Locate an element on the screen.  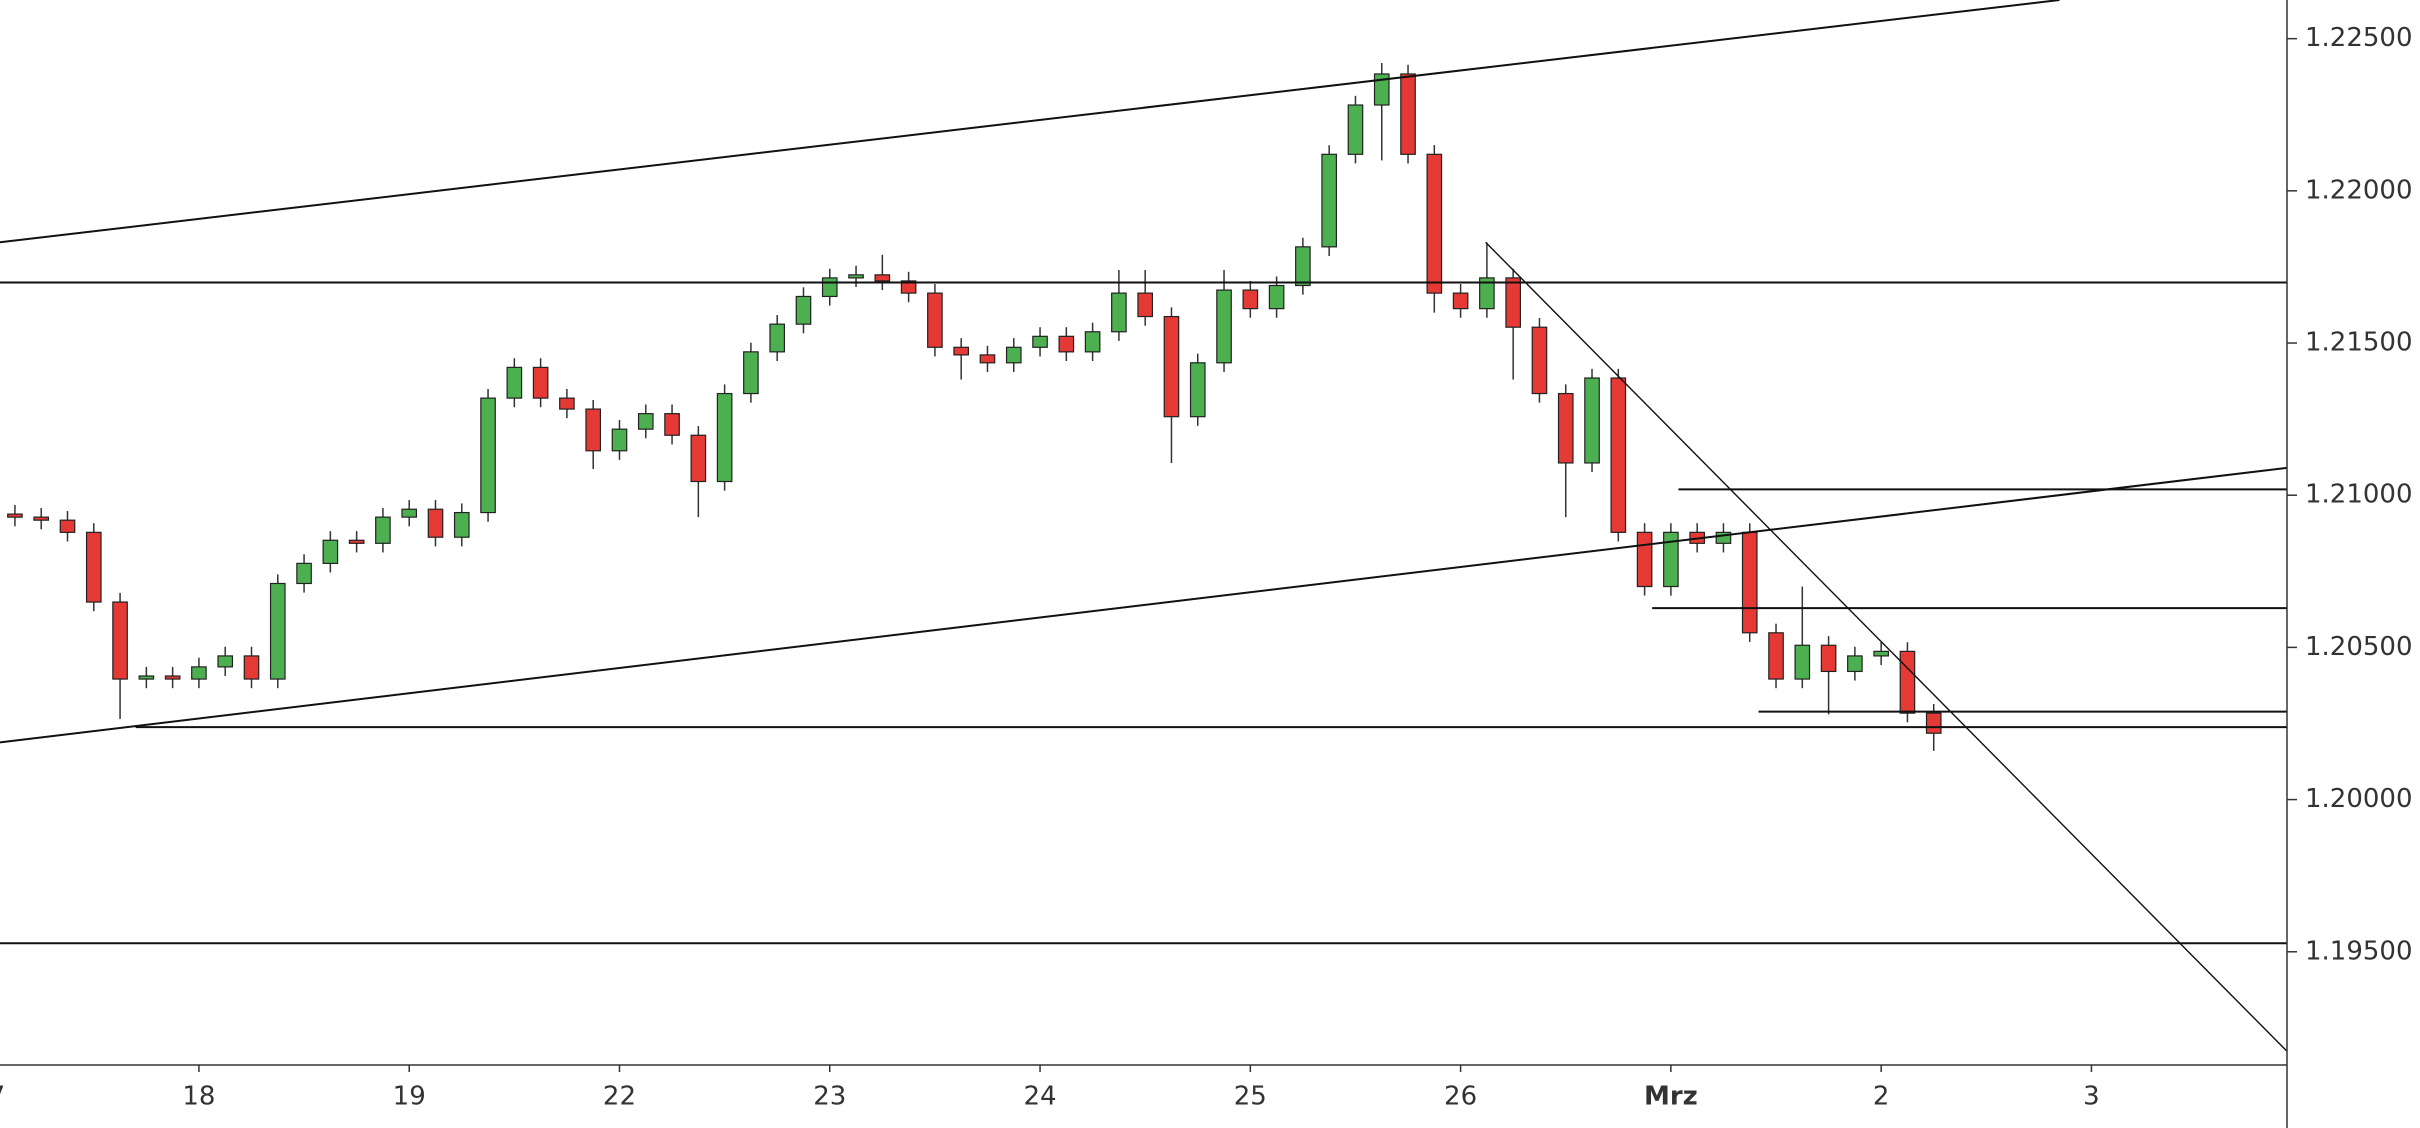
y-tick-label: 1.20000 is located at coordinates (2359, 799).